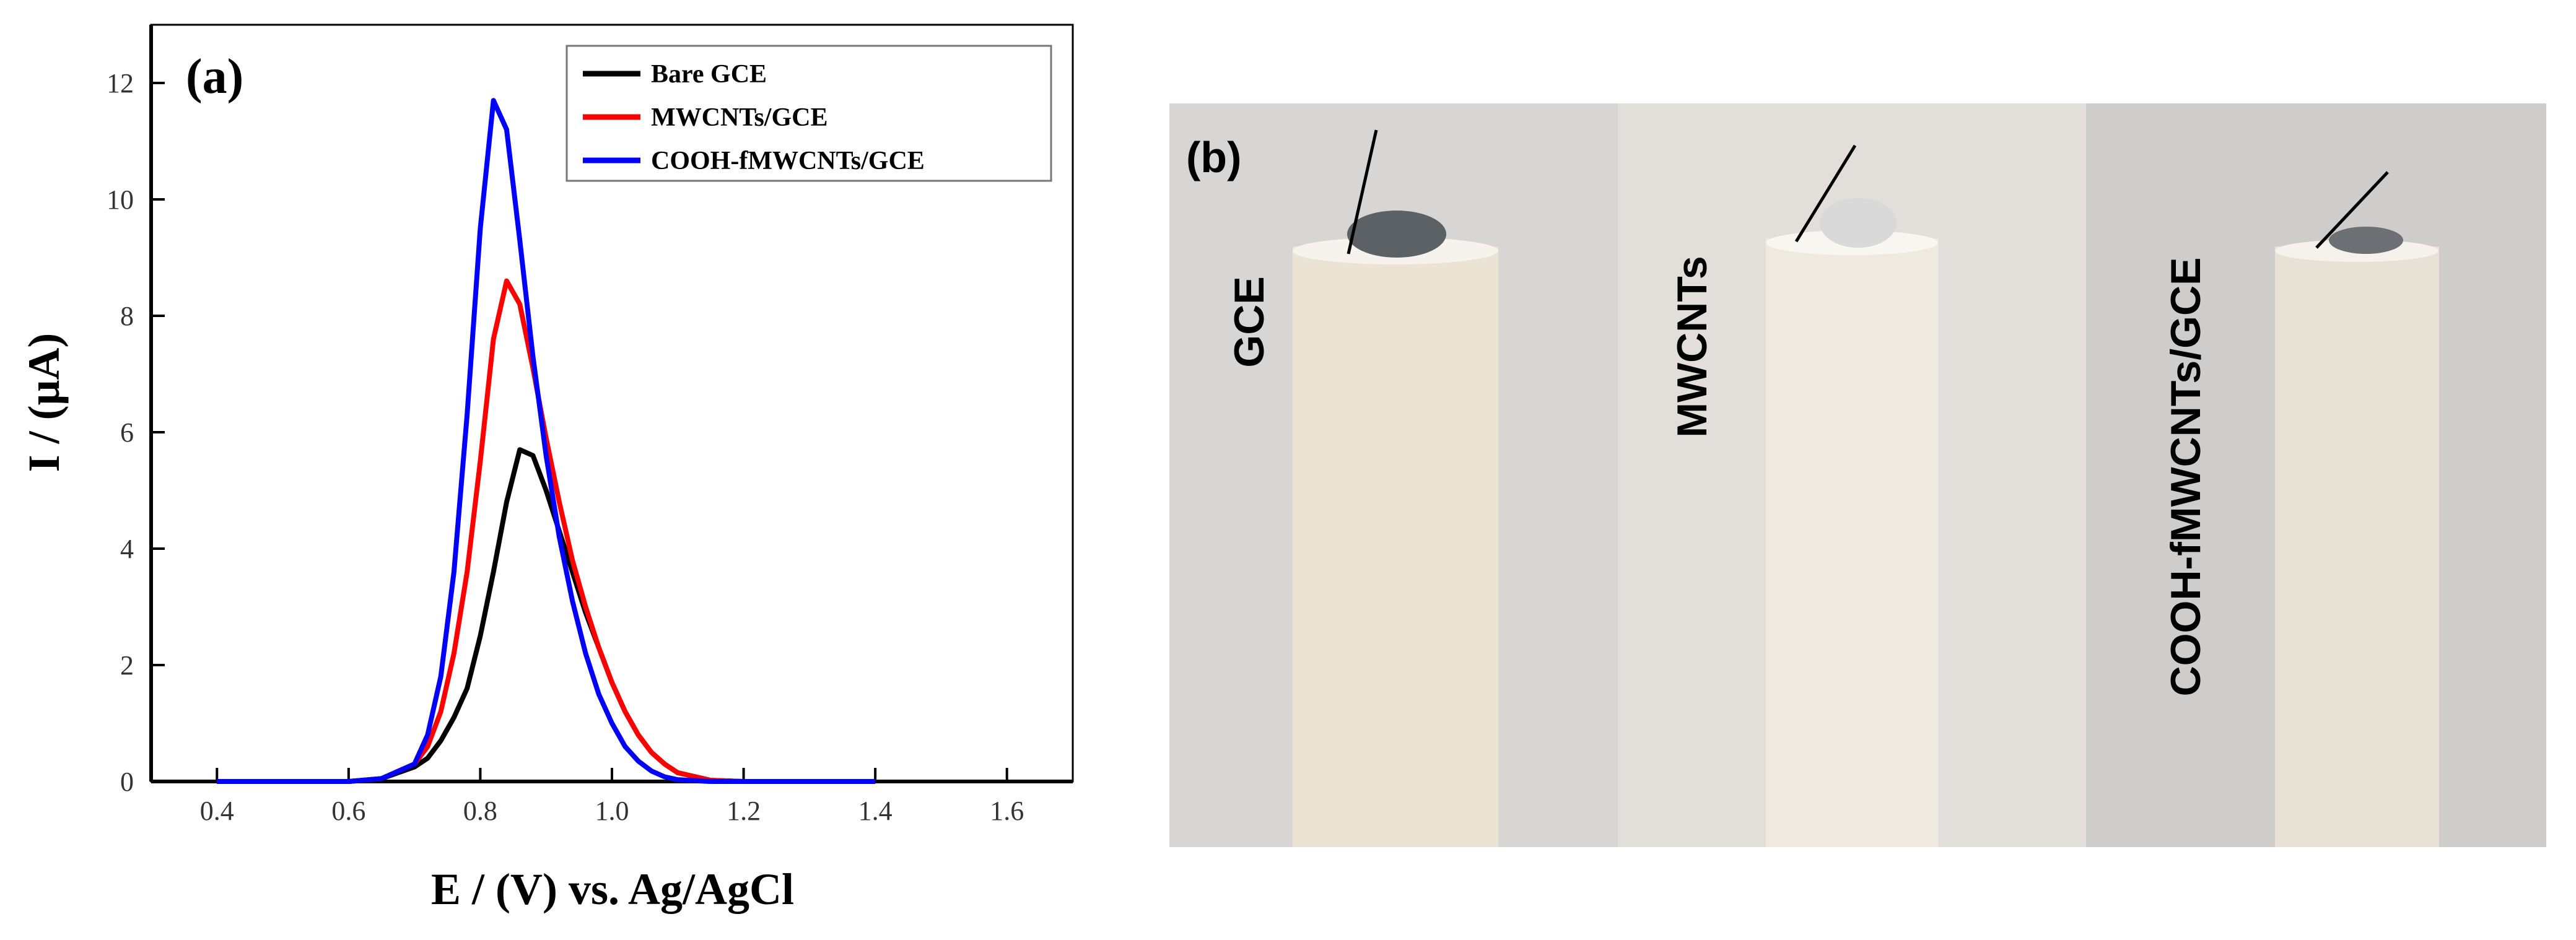 The height and width of the screenshot is (940, 2576). I want to click on y-tick-label: 8, so click(127, 316).